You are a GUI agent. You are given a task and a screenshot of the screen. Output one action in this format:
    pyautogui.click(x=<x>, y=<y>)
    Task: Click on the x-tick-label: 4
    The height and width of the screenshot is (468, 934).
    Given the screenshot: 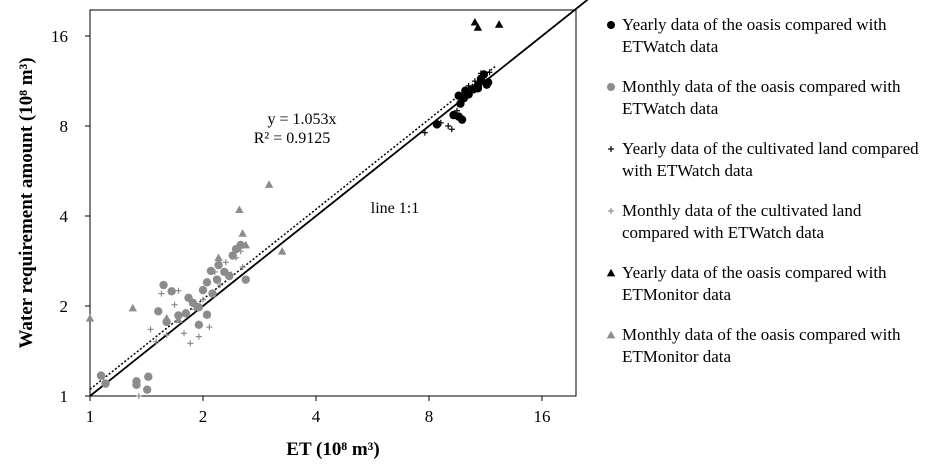 What is the action you would take?
    pyautogui.click(x=316, y=416)
    